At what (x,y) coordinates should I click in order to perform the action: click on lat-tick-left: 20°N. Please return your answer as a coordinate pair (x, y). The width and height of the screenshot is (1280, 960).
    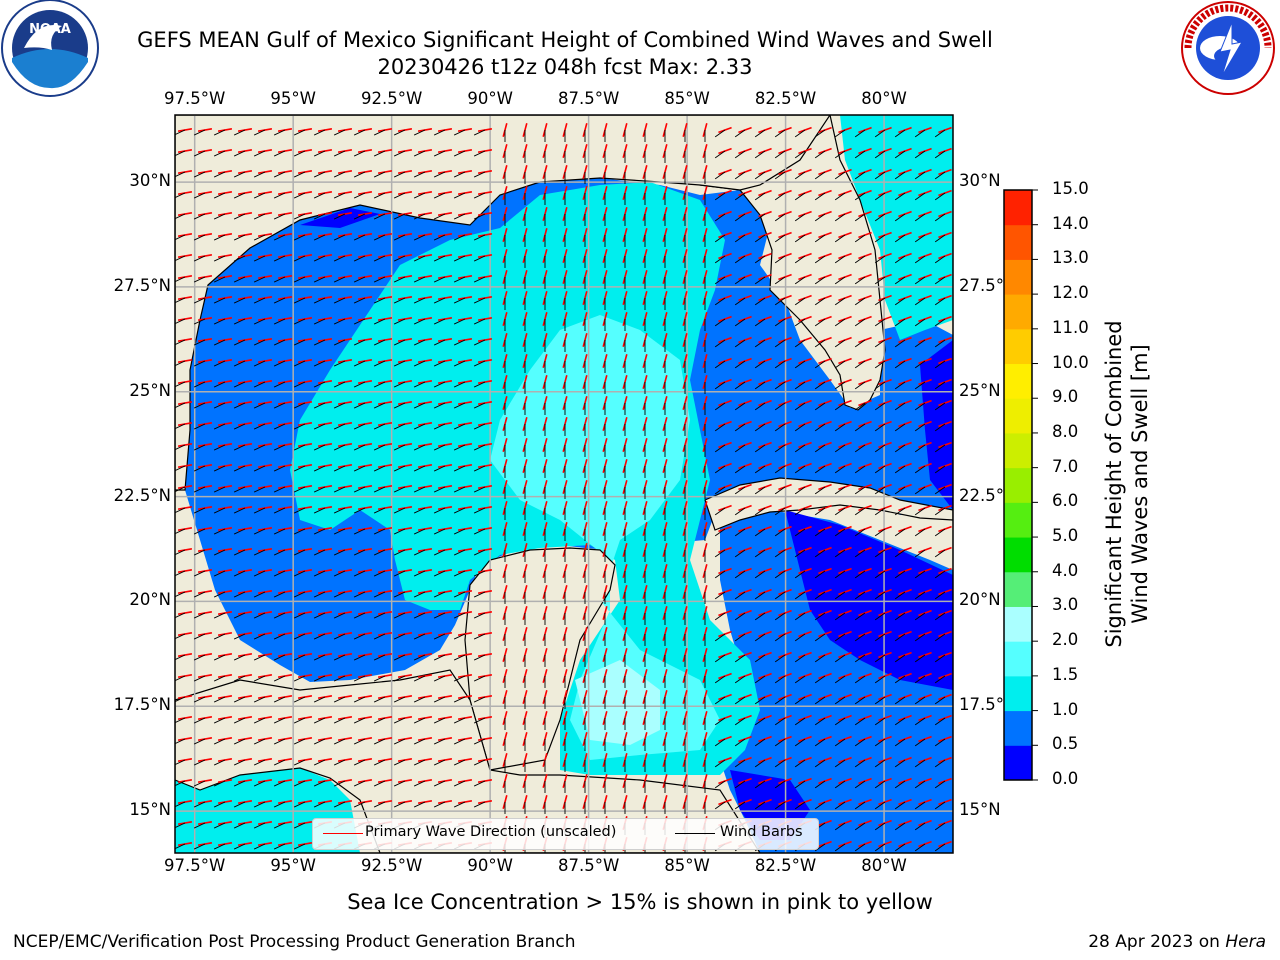
    Looking at the image, I should click on (150, 600).